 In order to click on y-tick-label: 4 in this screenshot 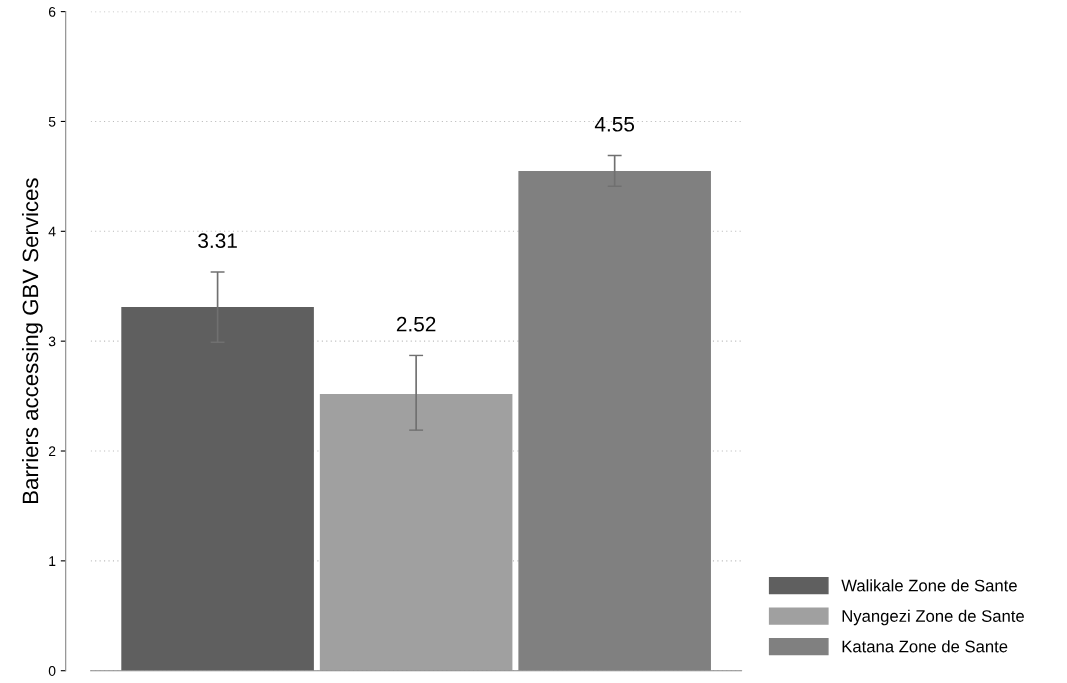, I will do `click(52, 231)`.